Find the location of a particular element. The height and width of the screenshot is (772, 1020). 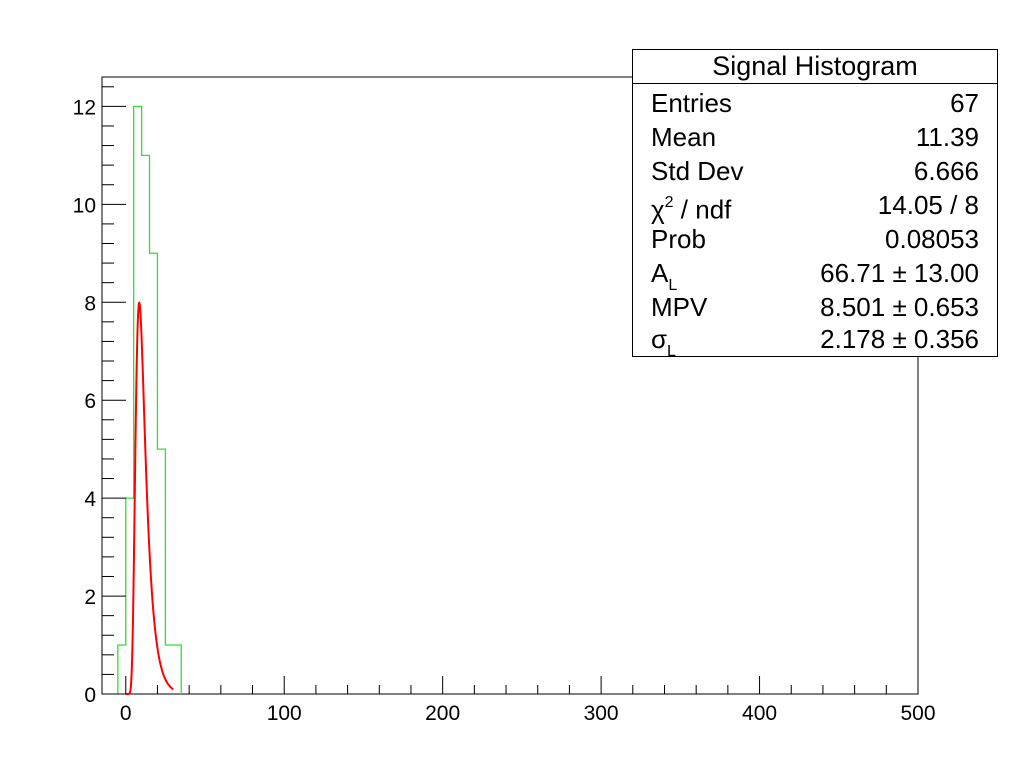

stats-label: χ2 / ndf is located at coordinates (691, 209).